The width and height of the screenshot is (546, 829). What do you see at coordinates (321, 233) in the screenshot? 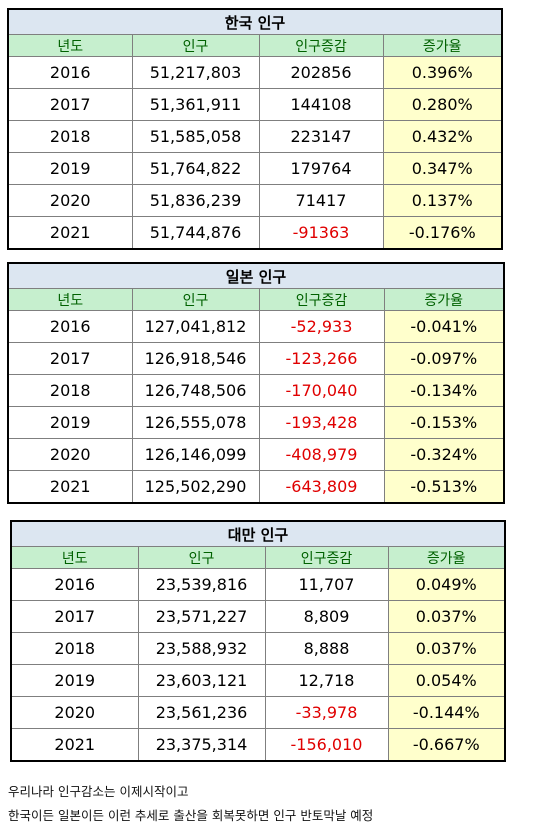
I see `change-cell: -91363` at bounding box center [321, 233].